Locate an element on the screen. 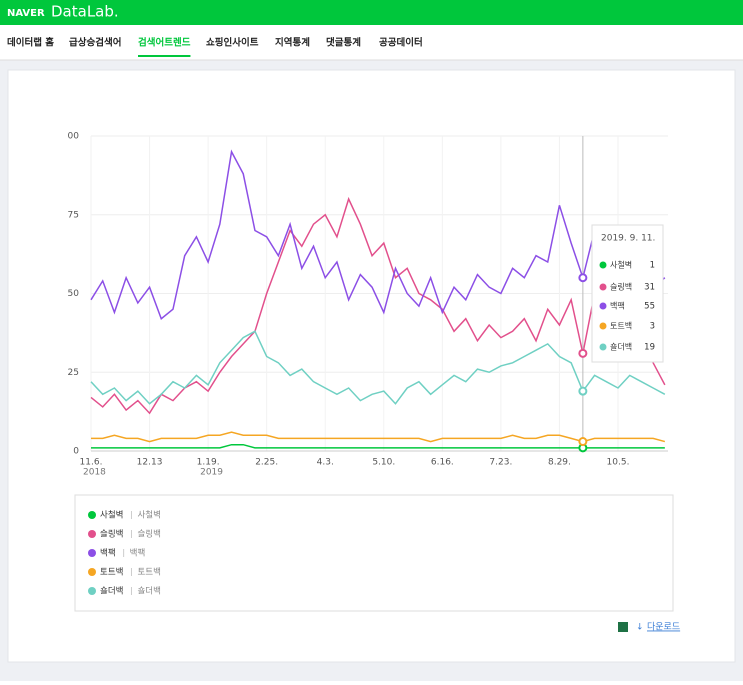 The height and width of the screenshot is (685, 743). tooltip-name: 사철벽 is located at coordinates (621, 265).